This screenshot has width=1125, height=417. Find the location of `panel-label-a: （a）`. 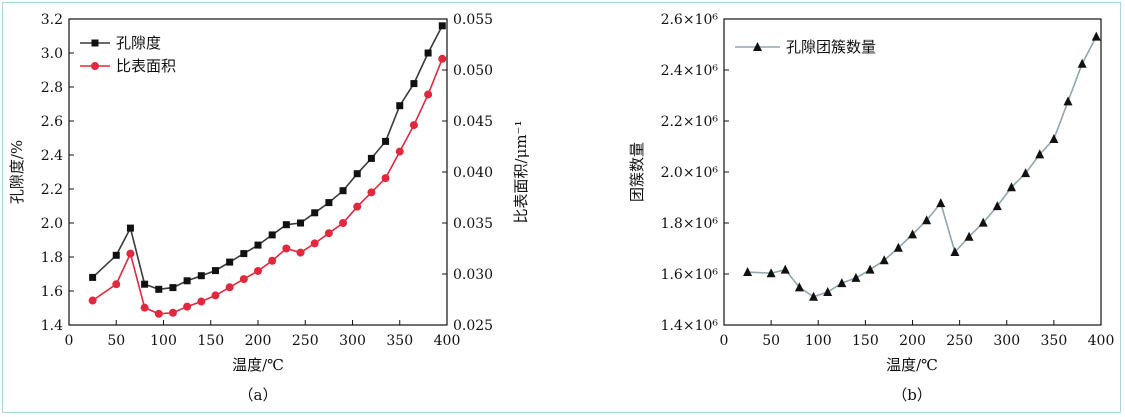

panel-label-a: （a） is located at coordinates (258, 395).